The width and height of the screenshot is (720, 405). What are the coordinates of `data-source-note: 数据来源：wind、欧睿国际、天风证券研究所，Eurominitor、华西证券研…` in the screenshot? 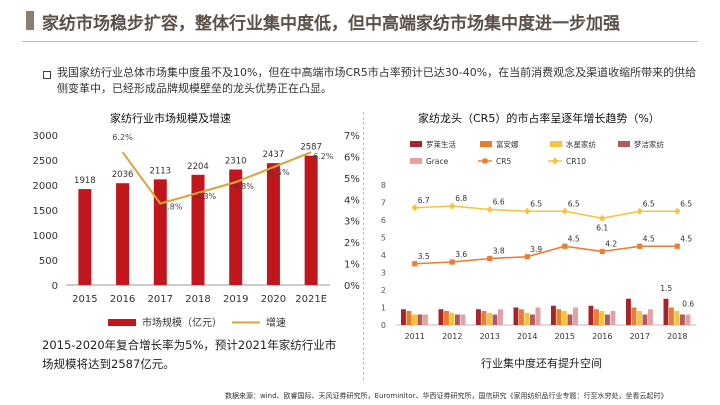 It's located at (446, 396).